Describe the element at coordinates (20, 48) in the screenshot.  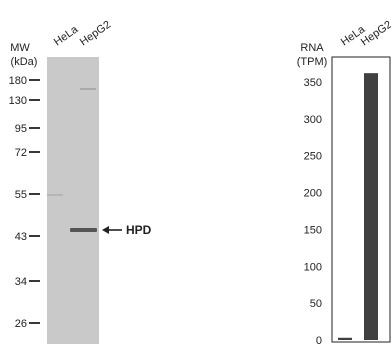
I see `mw-header-line1: MW` at that location.